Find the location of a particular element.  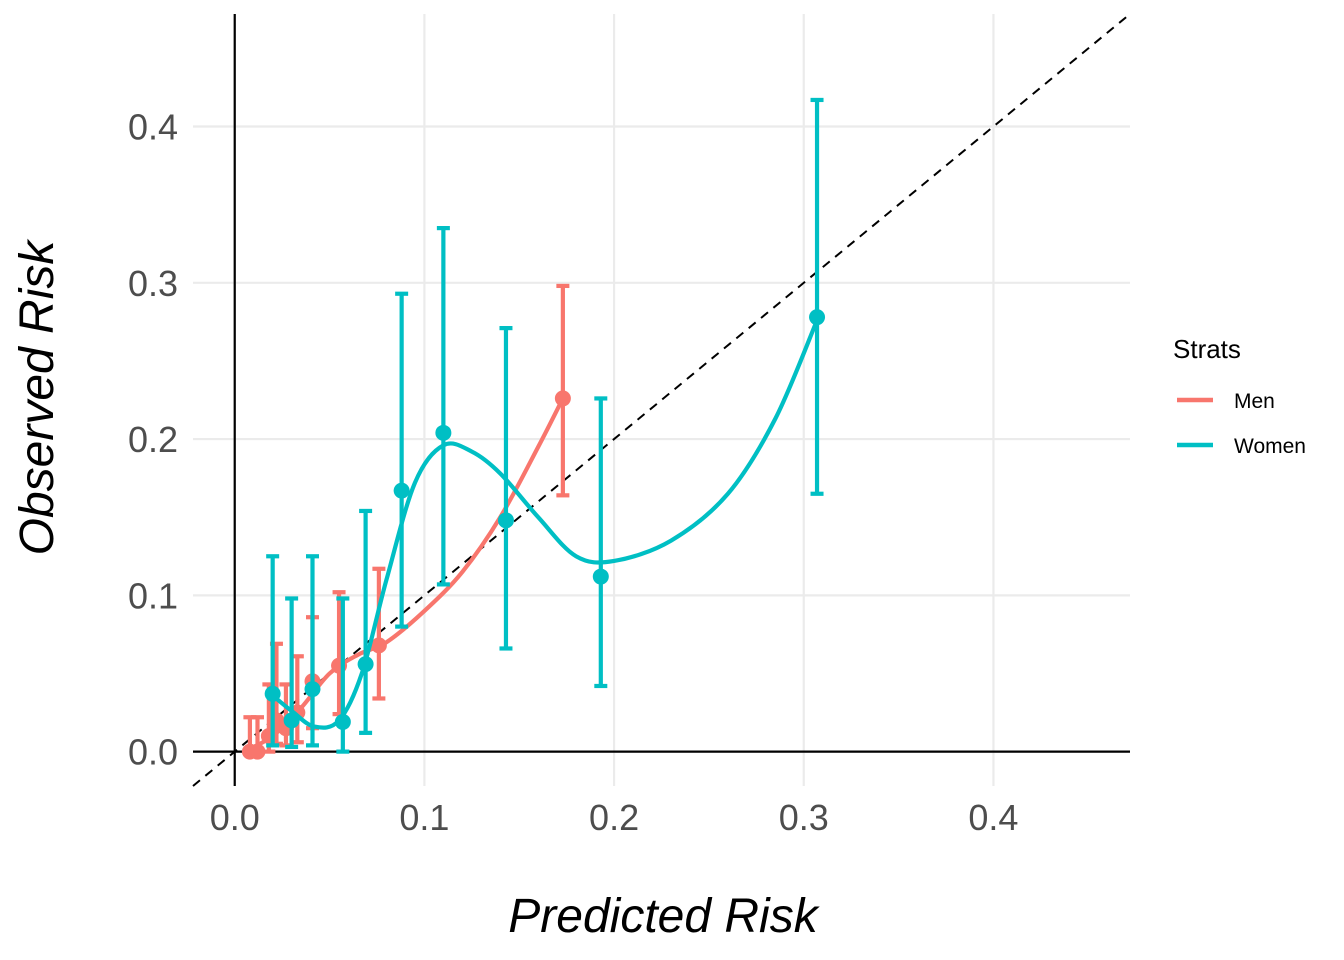

x-tick-label: 0.0 is located at coordinates (235, 817).